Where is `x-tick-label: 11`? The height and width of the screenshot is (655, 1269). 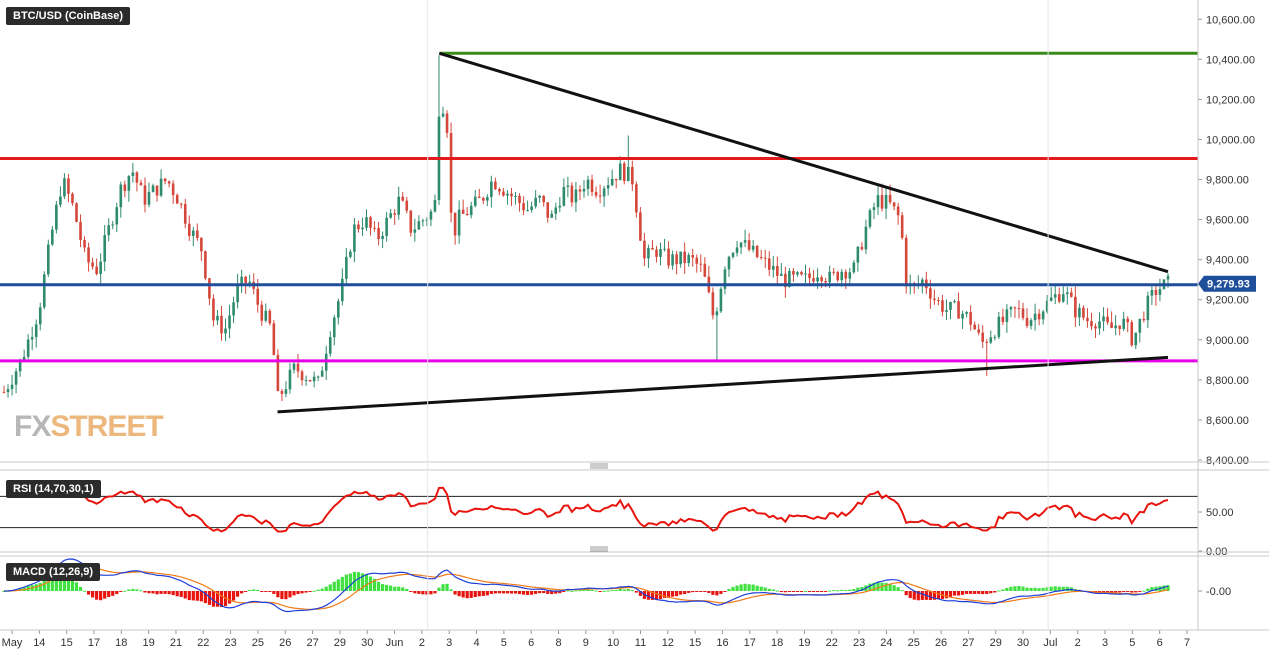
x-tick-label: 11 is located at coordinates (640, 643).